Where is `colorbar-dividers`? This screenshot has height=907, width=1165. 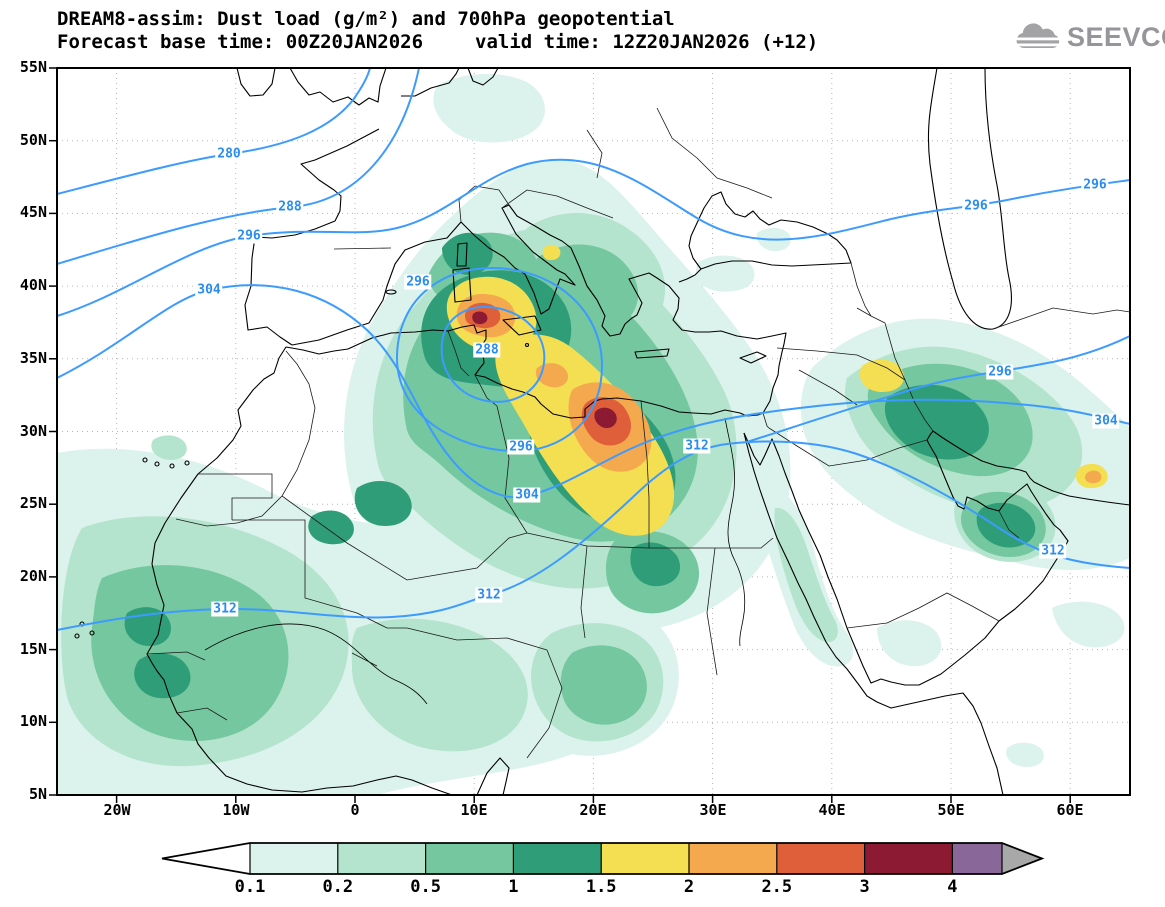
colorbar-dividers is located at coordinates (626, 858).